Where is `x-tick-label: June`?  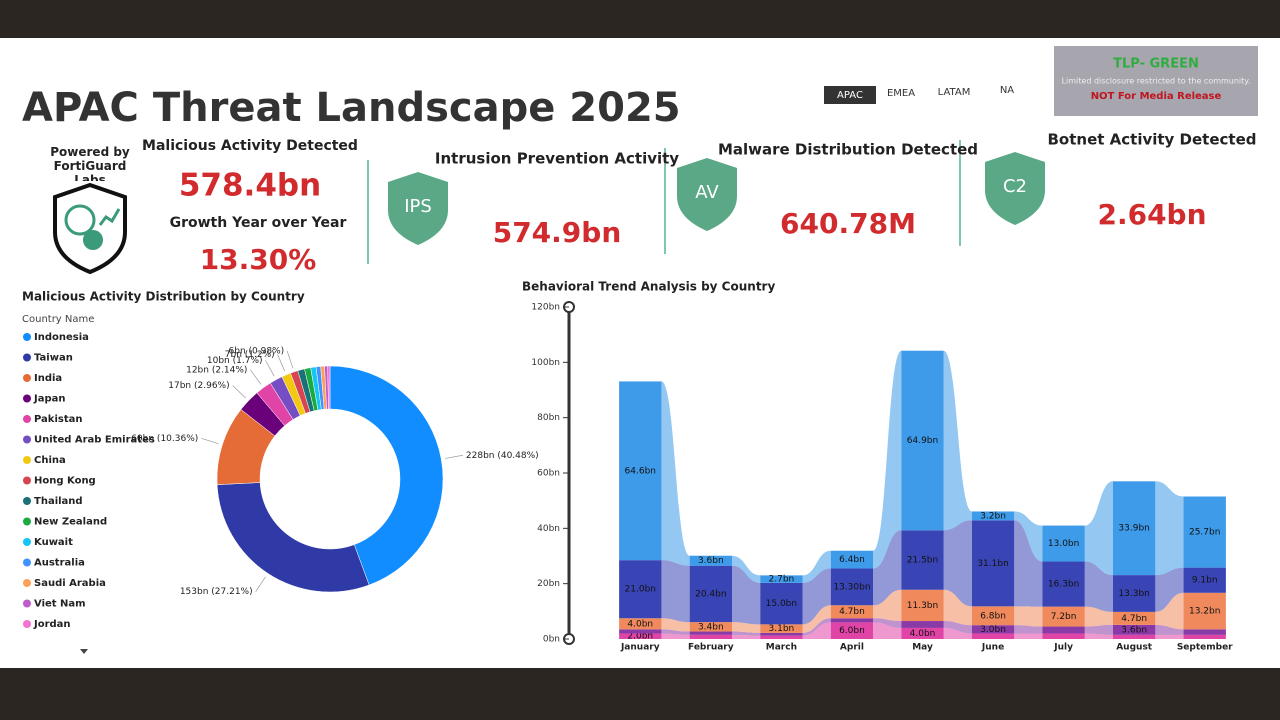 x-tick-label: June is located at coordinates (992, 648).